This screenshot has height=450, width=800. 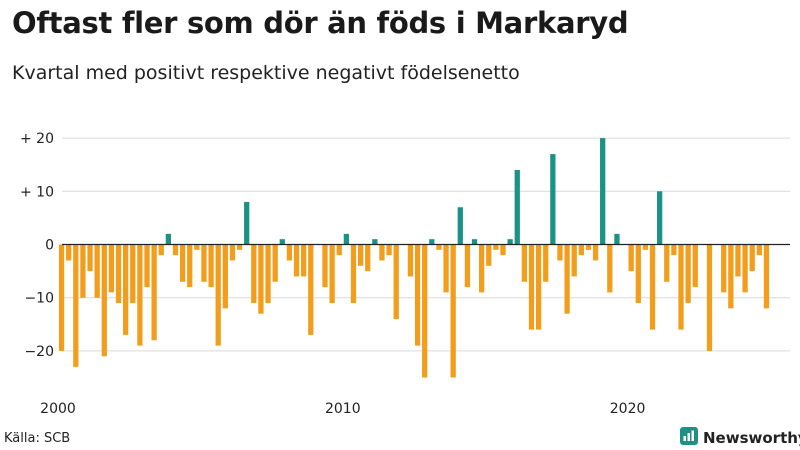 I want to click on x-tick-label: 2020, so click(x=628, y=409).